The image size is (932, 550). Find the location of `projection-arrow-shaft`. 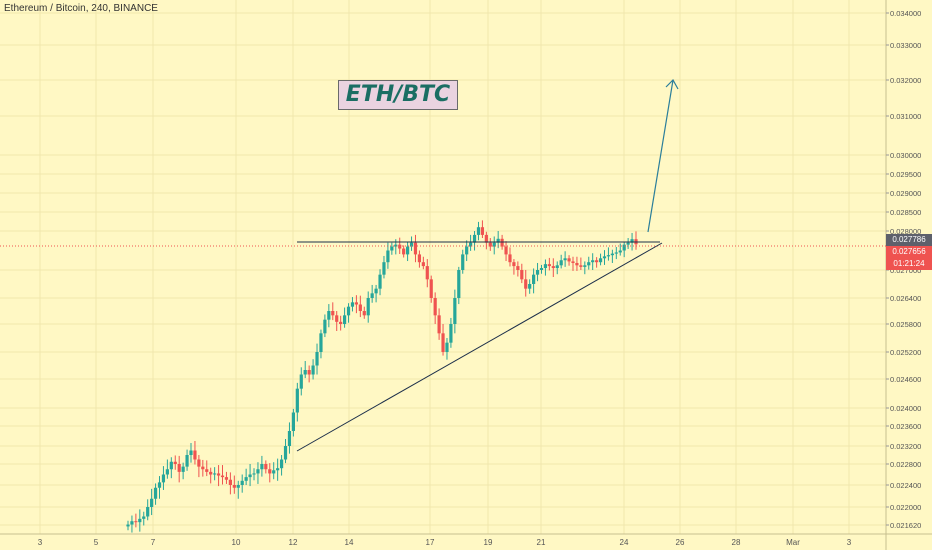

projection-arrow-shaft is located at coordinates (660, 156).